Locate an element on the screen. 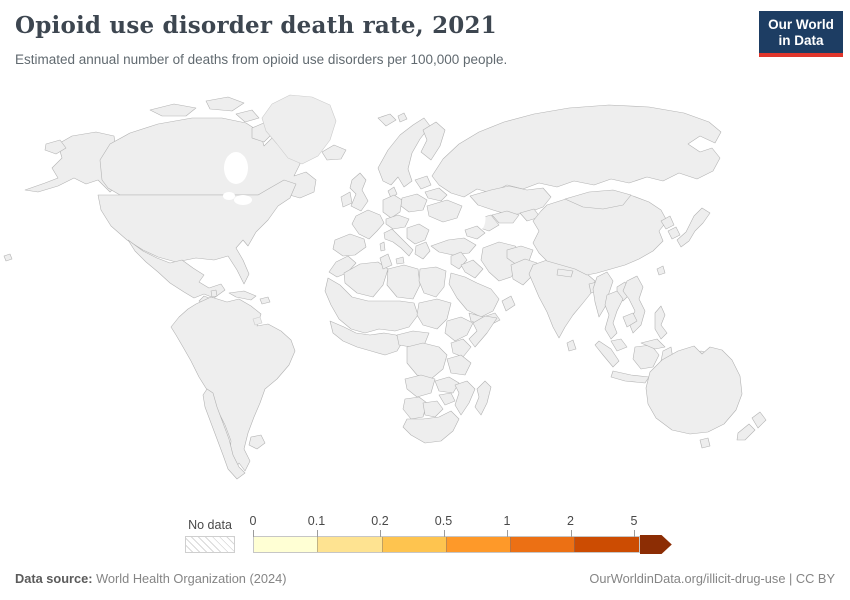  country-malaysia-borneo is located at coordinates (653, 344).